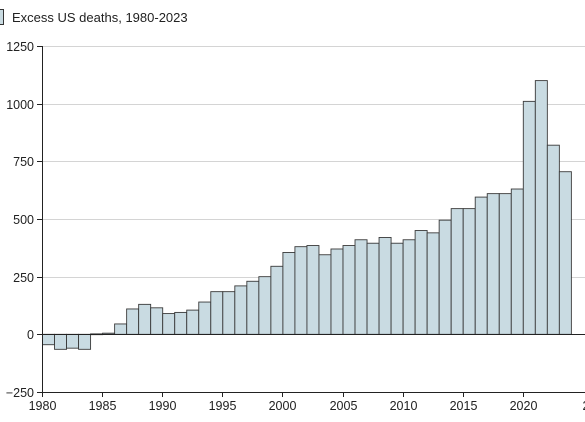 This screenshot has width=585, height=422. I want to click on bar-1986, so click(121, 329).